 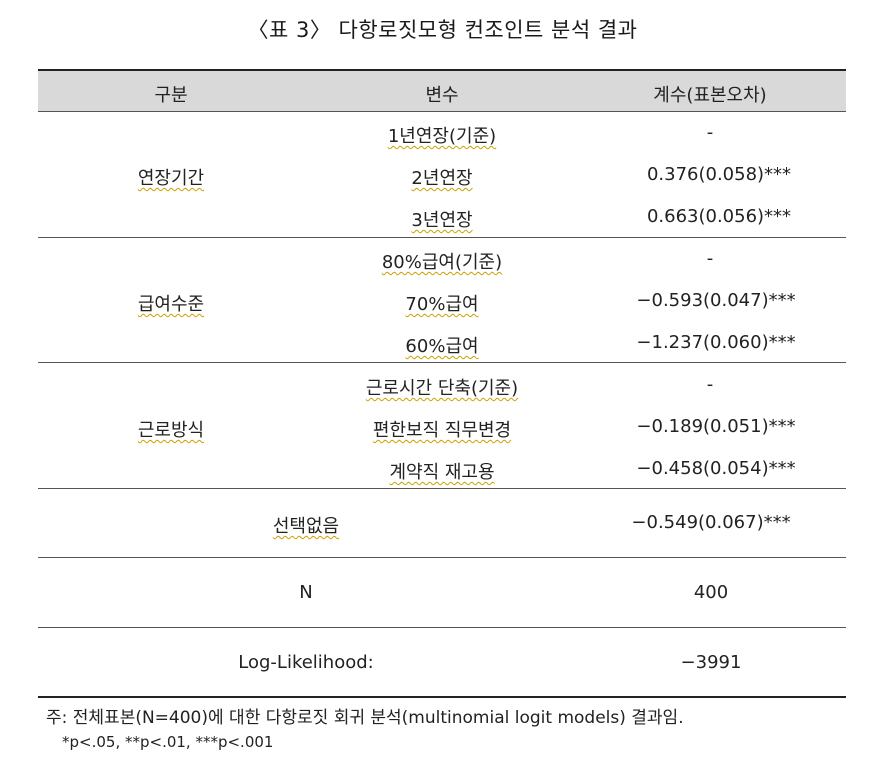 I want to click on variable-cell: 60%급여, so click(x=442, y=346).